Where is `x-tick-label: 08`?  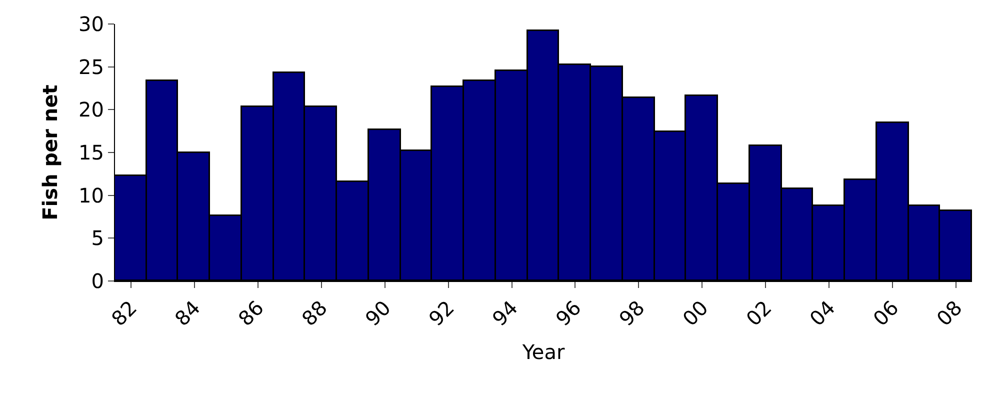 x-tick-label: 08 is located at coordinates (949, 313).